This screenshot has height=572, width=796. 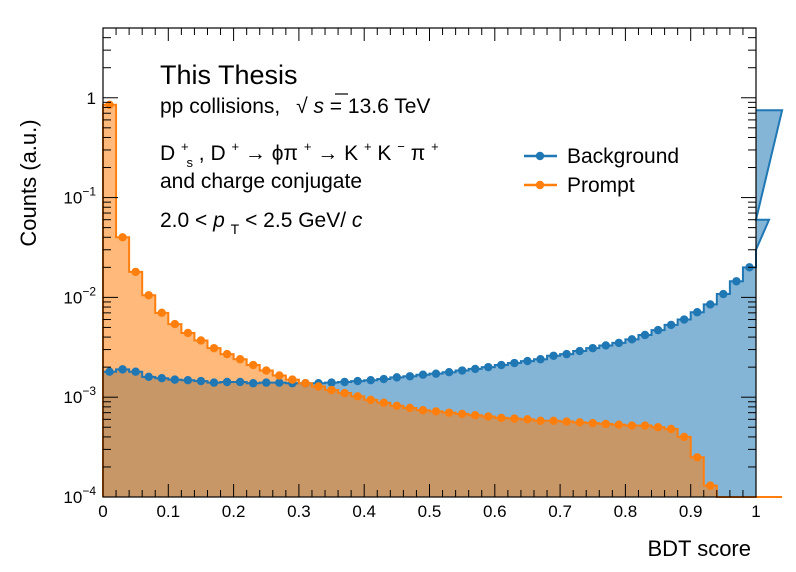 What do you see at coordinates (364, 511) in the screenshot?
I see `x-tick-label: 0.4` at bounding box center [364, 511].